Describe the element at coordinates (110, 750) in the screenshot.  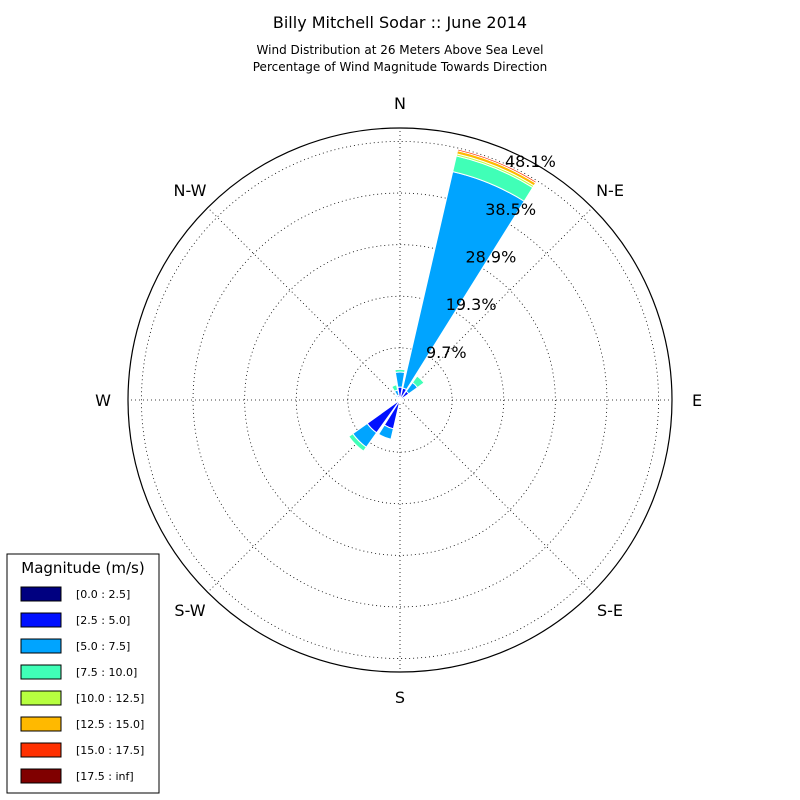
I see `legend-label: [15.0 : 17.5]` at that location.